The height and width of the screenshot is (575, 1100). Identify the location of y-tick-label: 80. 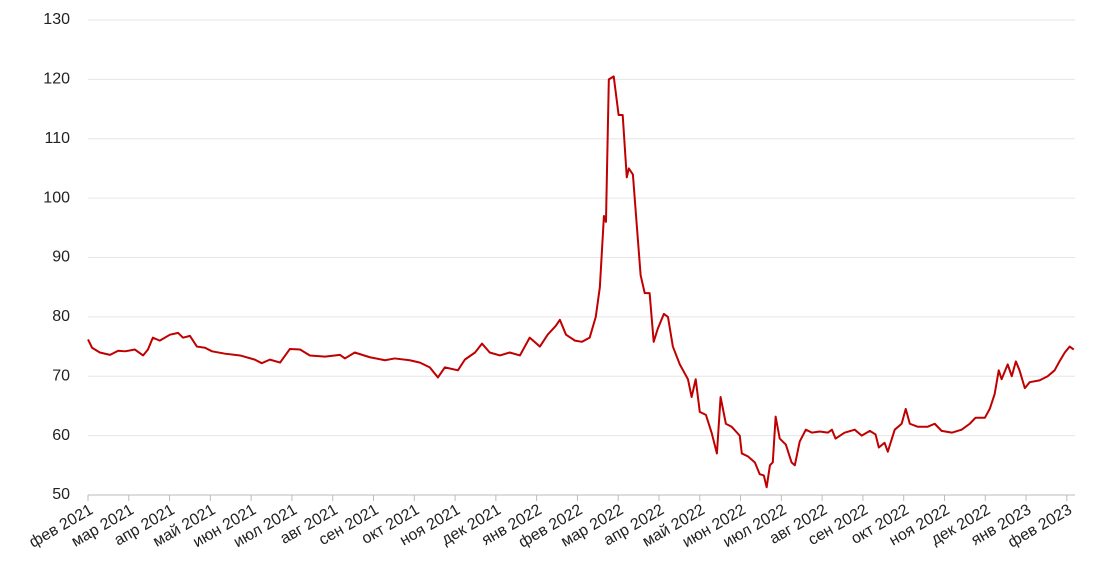
(61, 316).